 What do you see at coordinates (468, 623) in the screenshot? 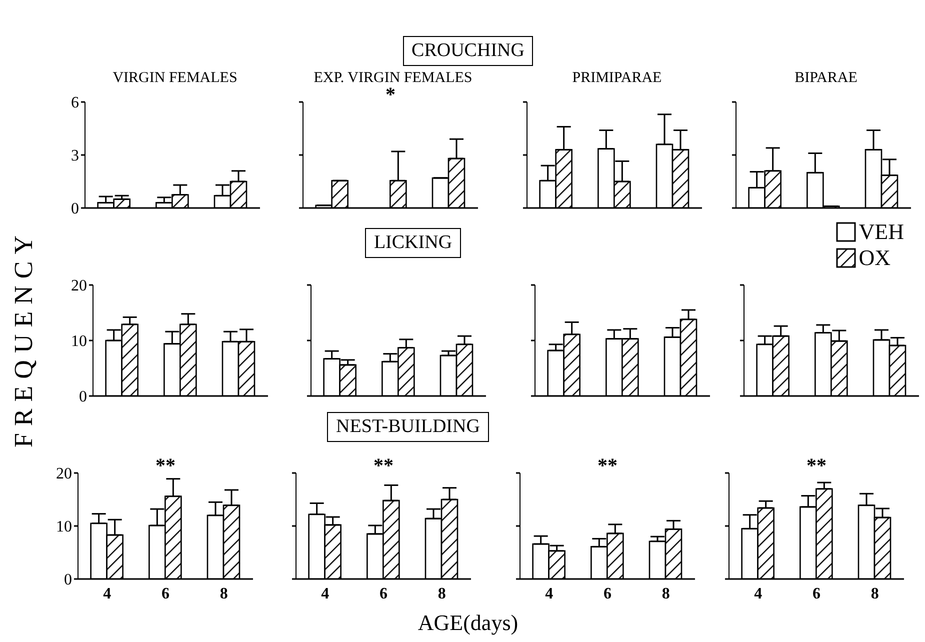
I see `x-axis-title: AGE(days)` at bounding box center [468, 623].